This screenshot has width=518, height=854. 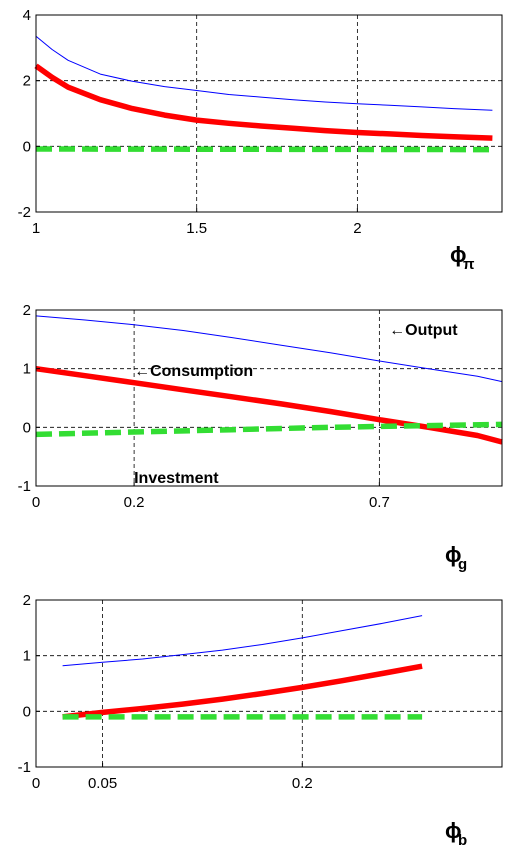 What do you see at coordinates (469, 264) in the screenshot?
I see `x-axis-label-subscript: π` at bounding box center [469, 264].